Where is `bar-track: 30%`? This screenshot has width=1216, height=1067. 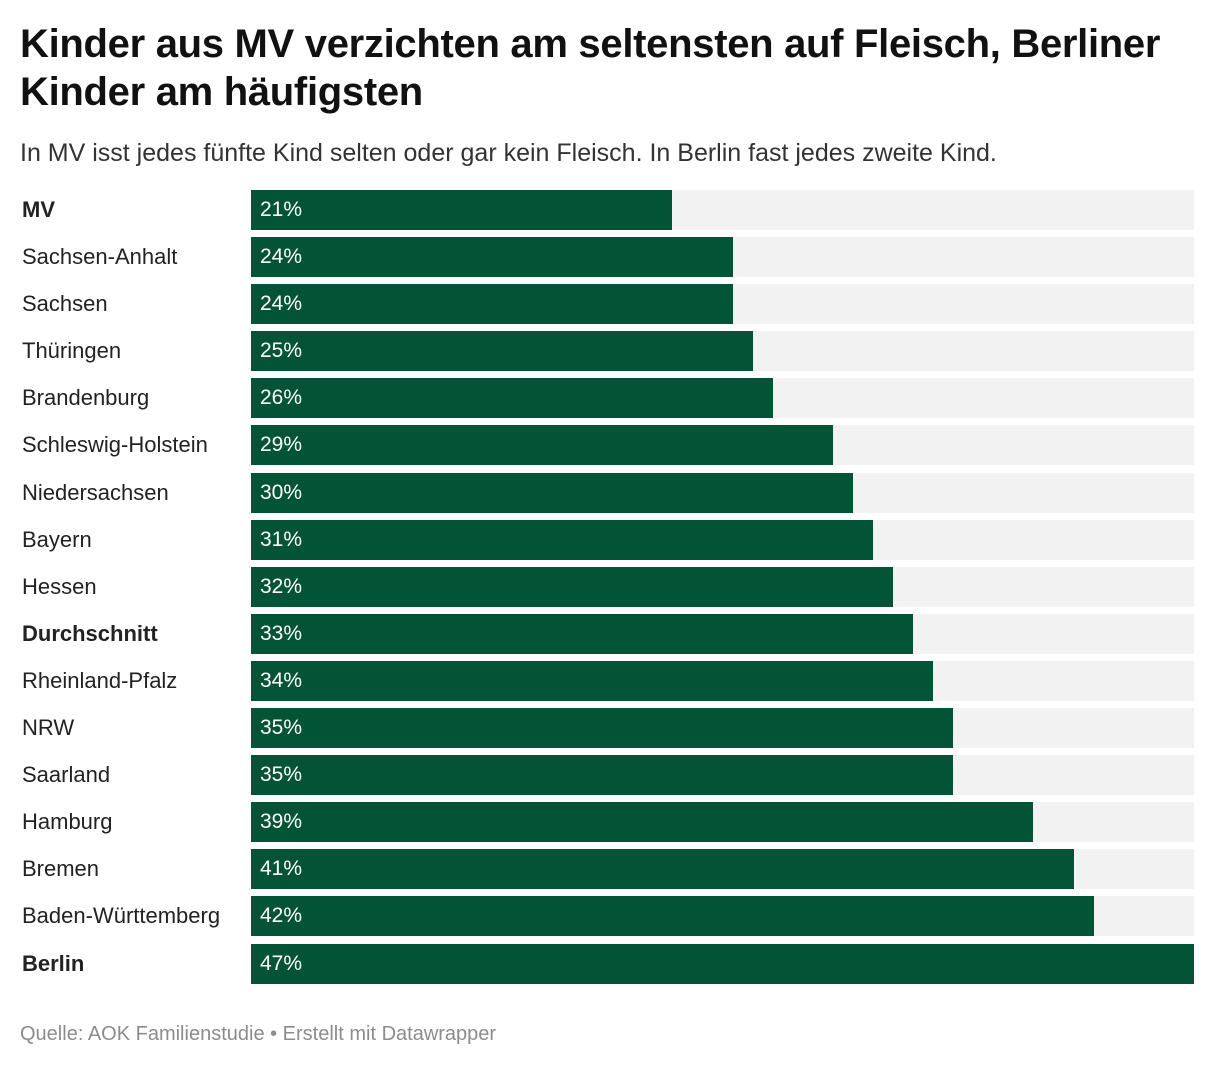
bar-track: 30% is located at coordinates (722, 492).